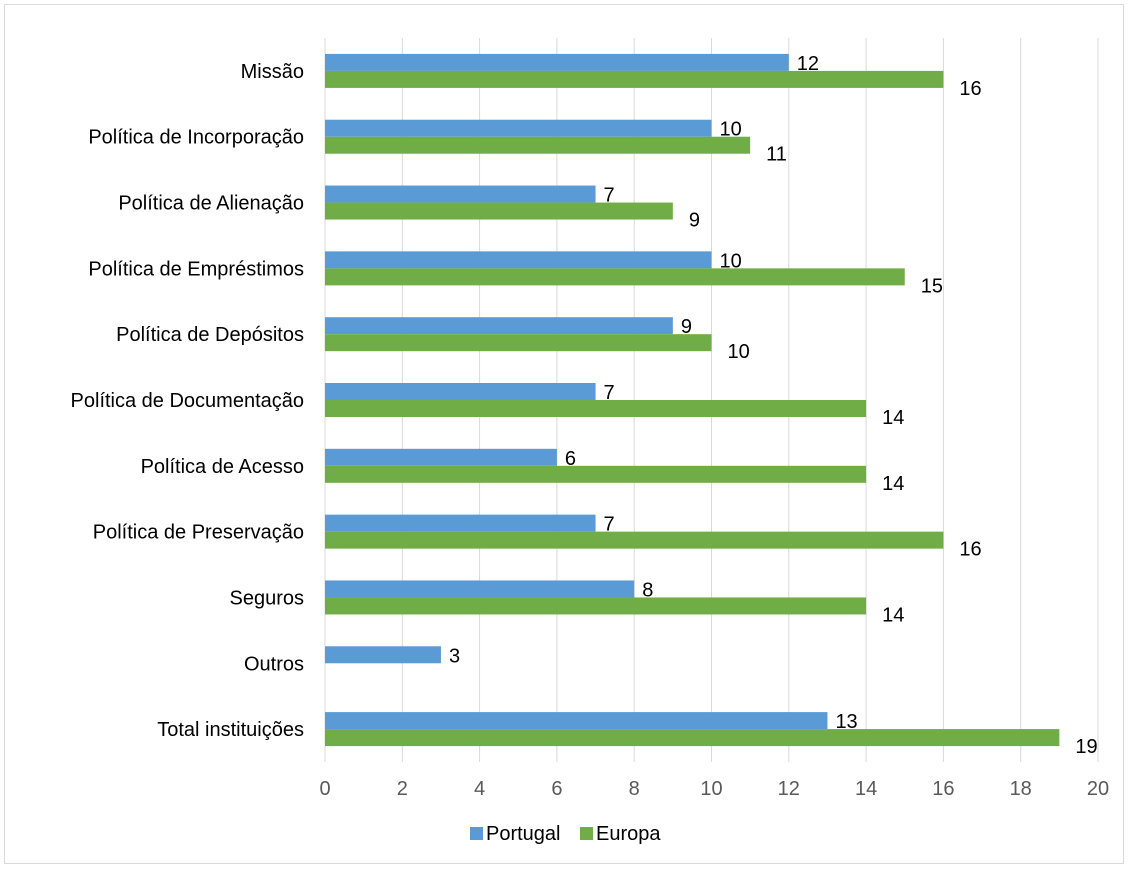 This screenshot has width=1131, height=870. What do you see at coordinates (634, 789) in the screenshot?
I see `x-tick-label: 8` at bounding box center [634, 789].